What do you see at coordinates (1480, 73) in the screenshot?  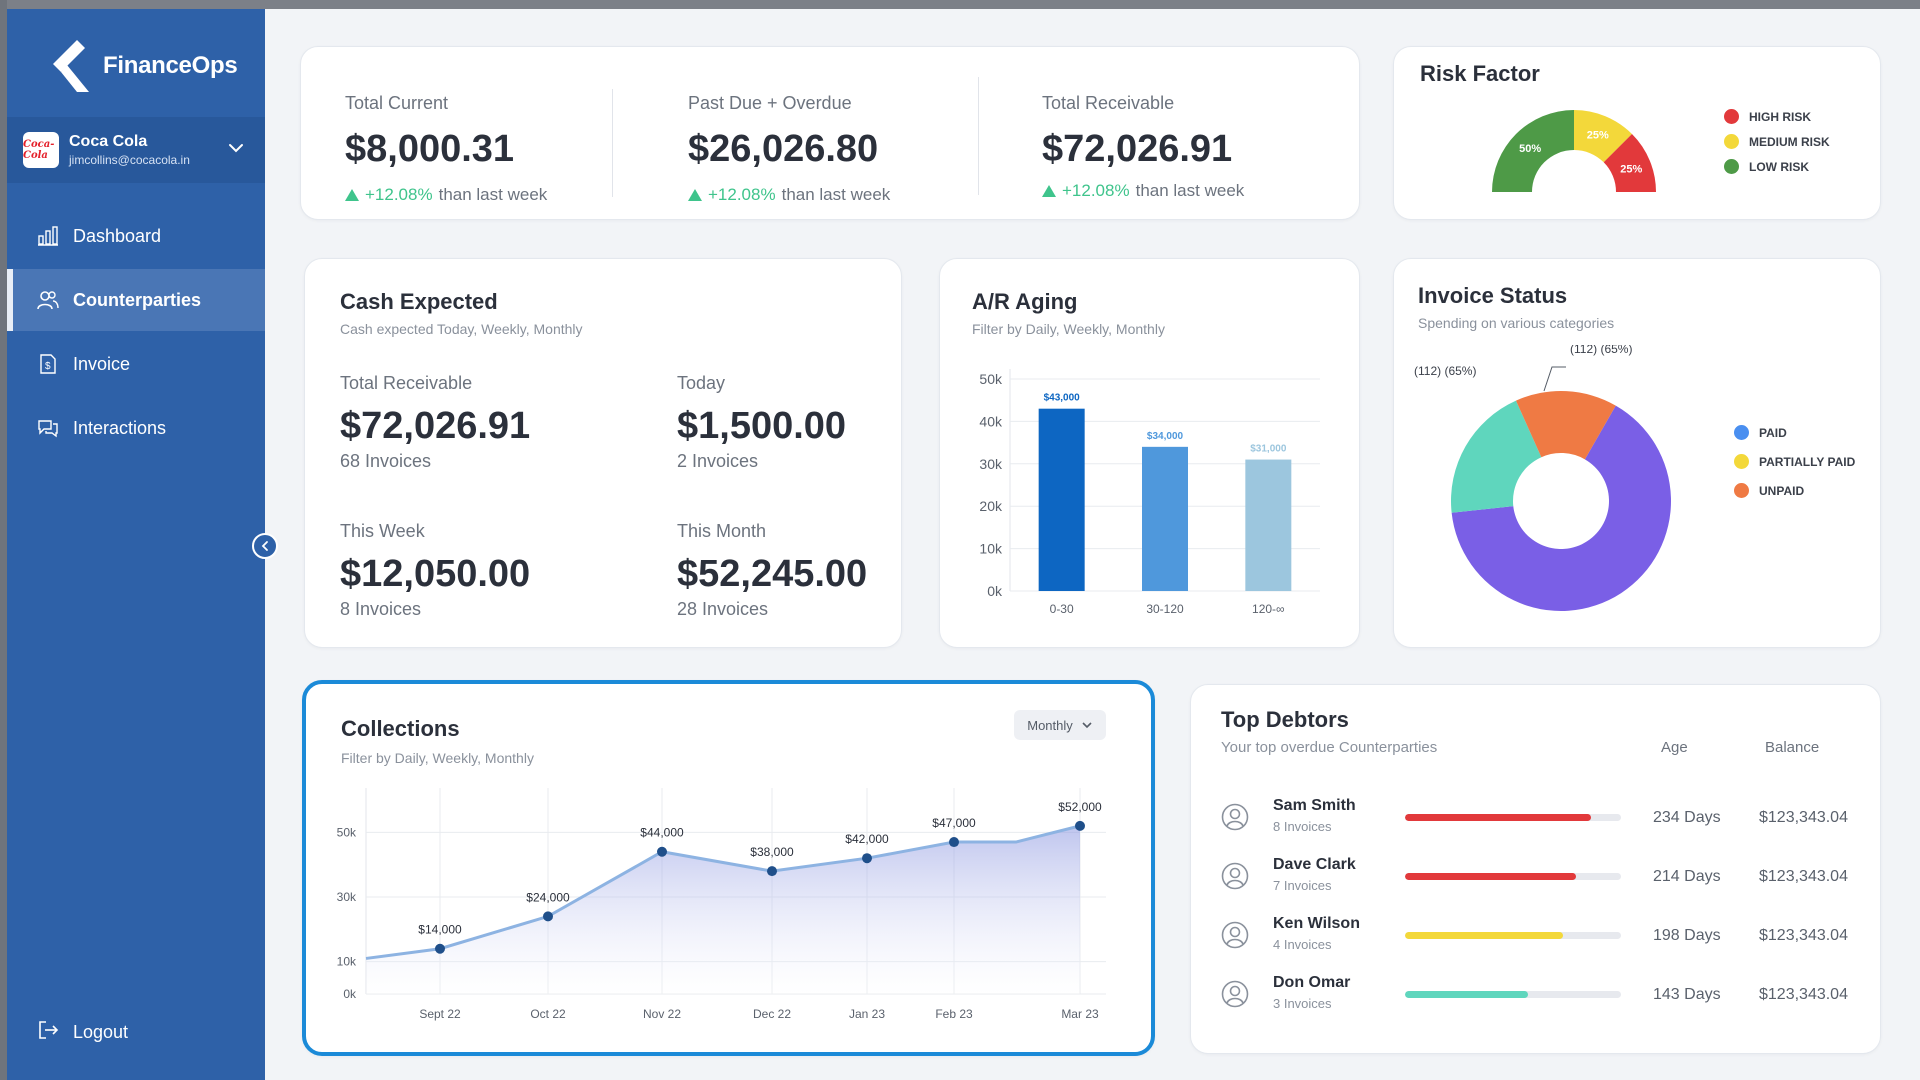 I see `risk-factor-title: Risk Factor` at bounding box center [1480, 73].